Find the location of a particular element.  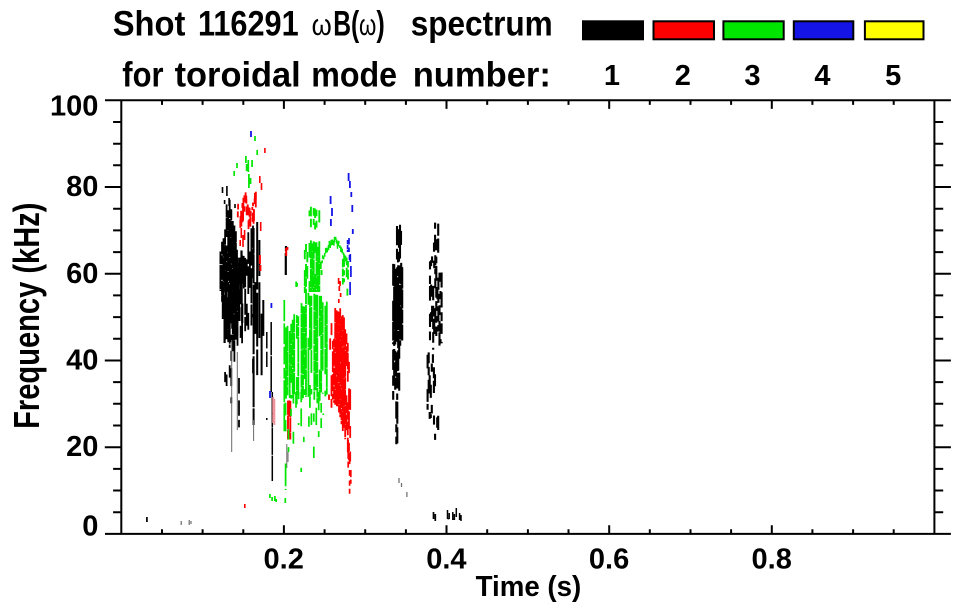

svg-text: 3 is located at coordinates (752, 76).